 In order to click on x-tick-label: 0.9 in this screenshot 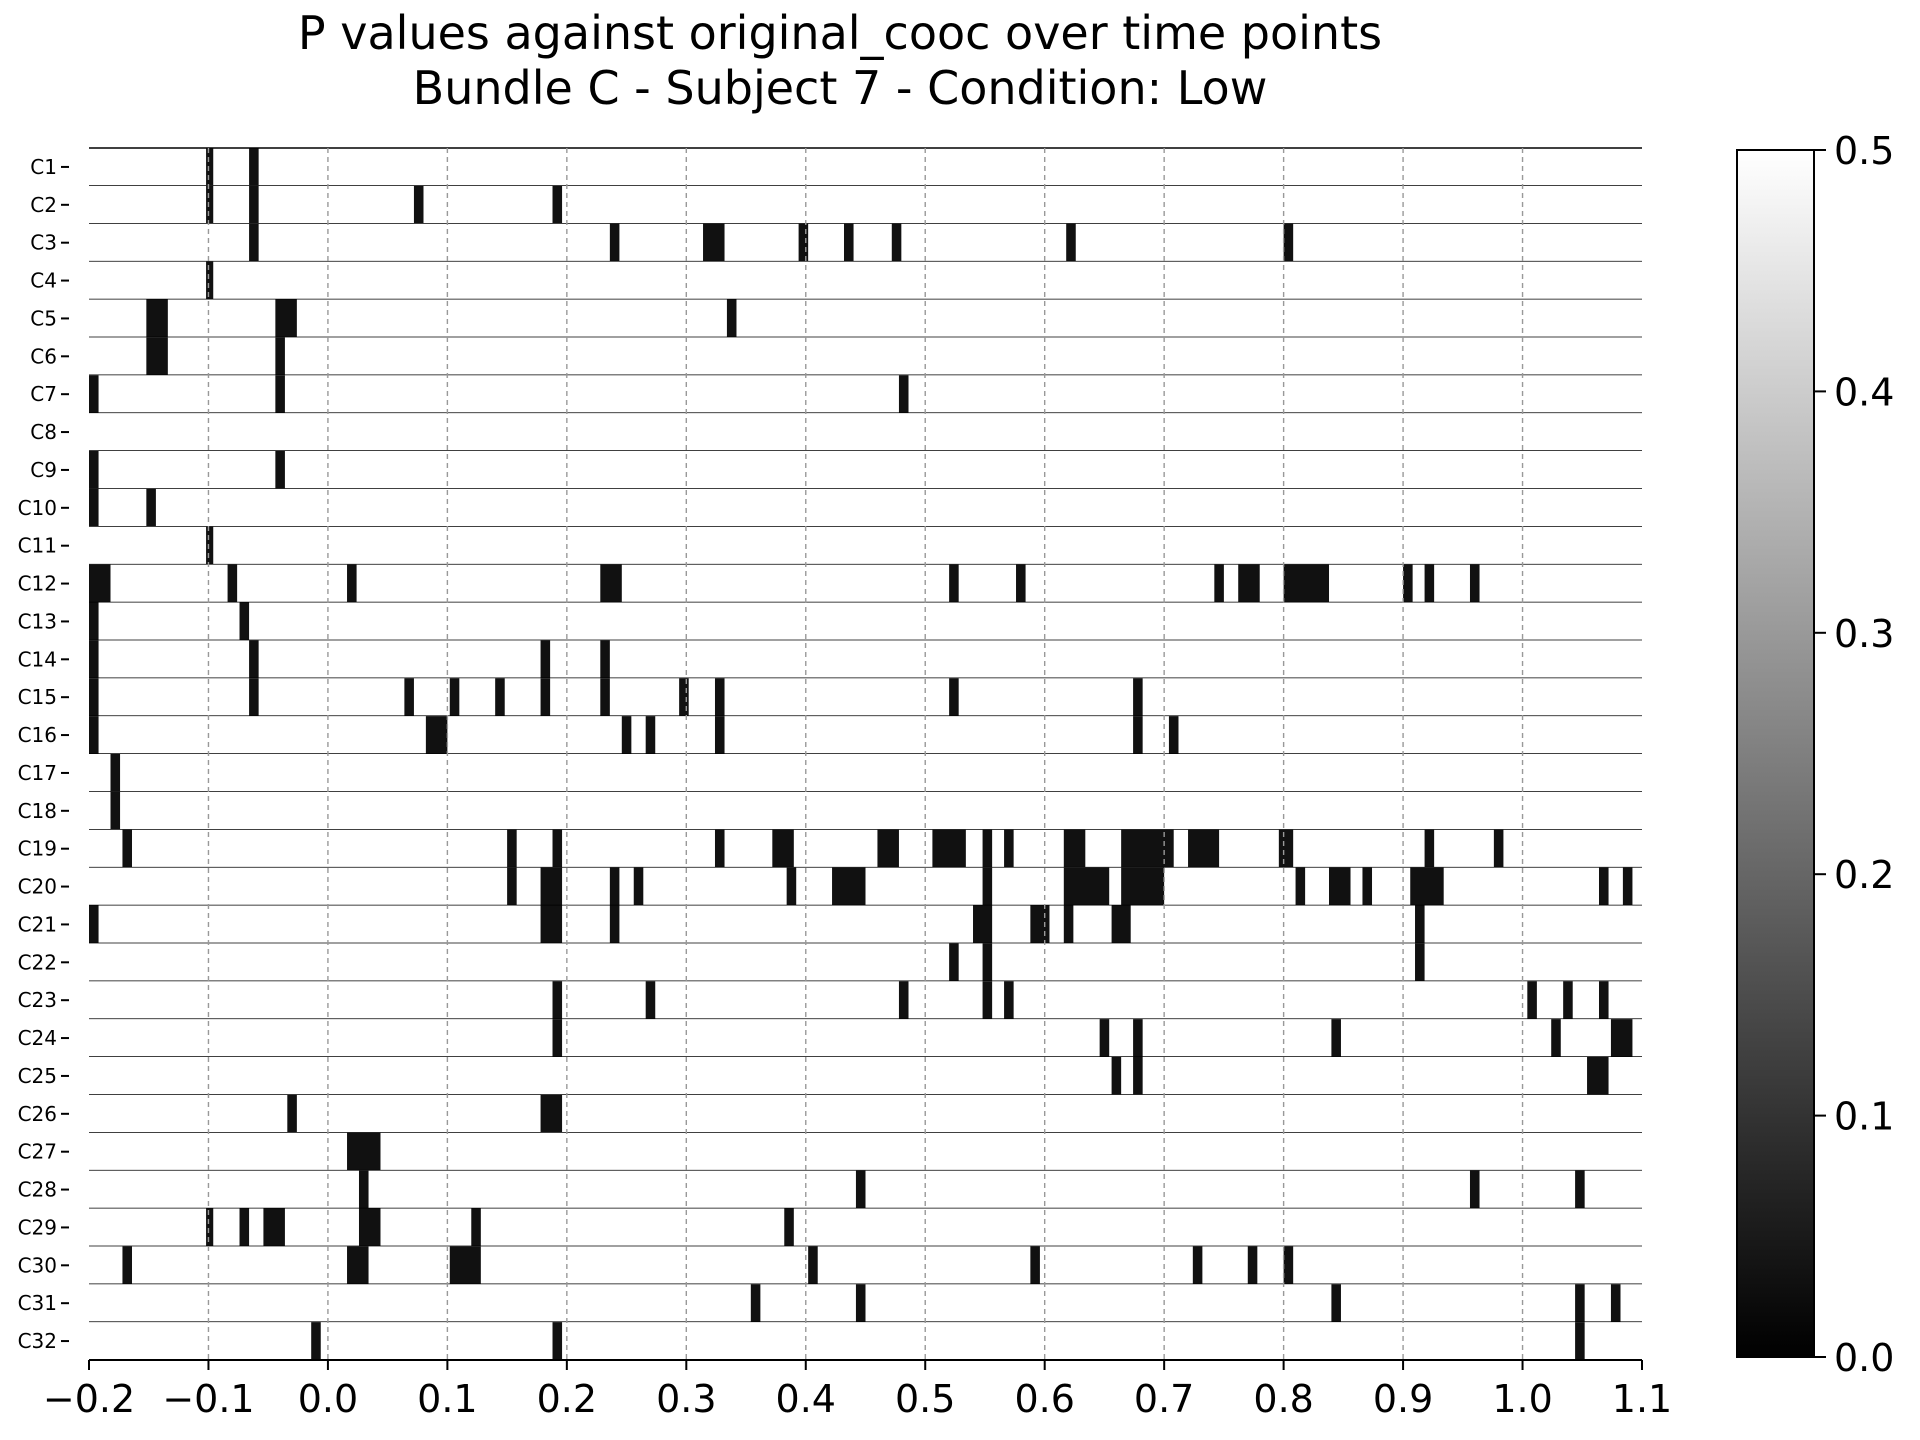, I will do `click(1403, 1399)`.